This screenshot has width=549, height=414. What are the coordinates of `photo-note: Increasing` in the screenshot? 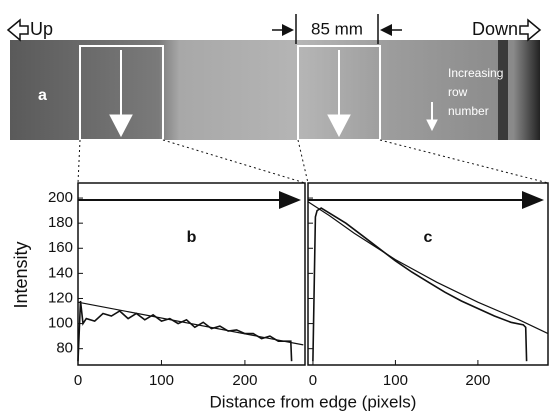 It's located at (475, 73).